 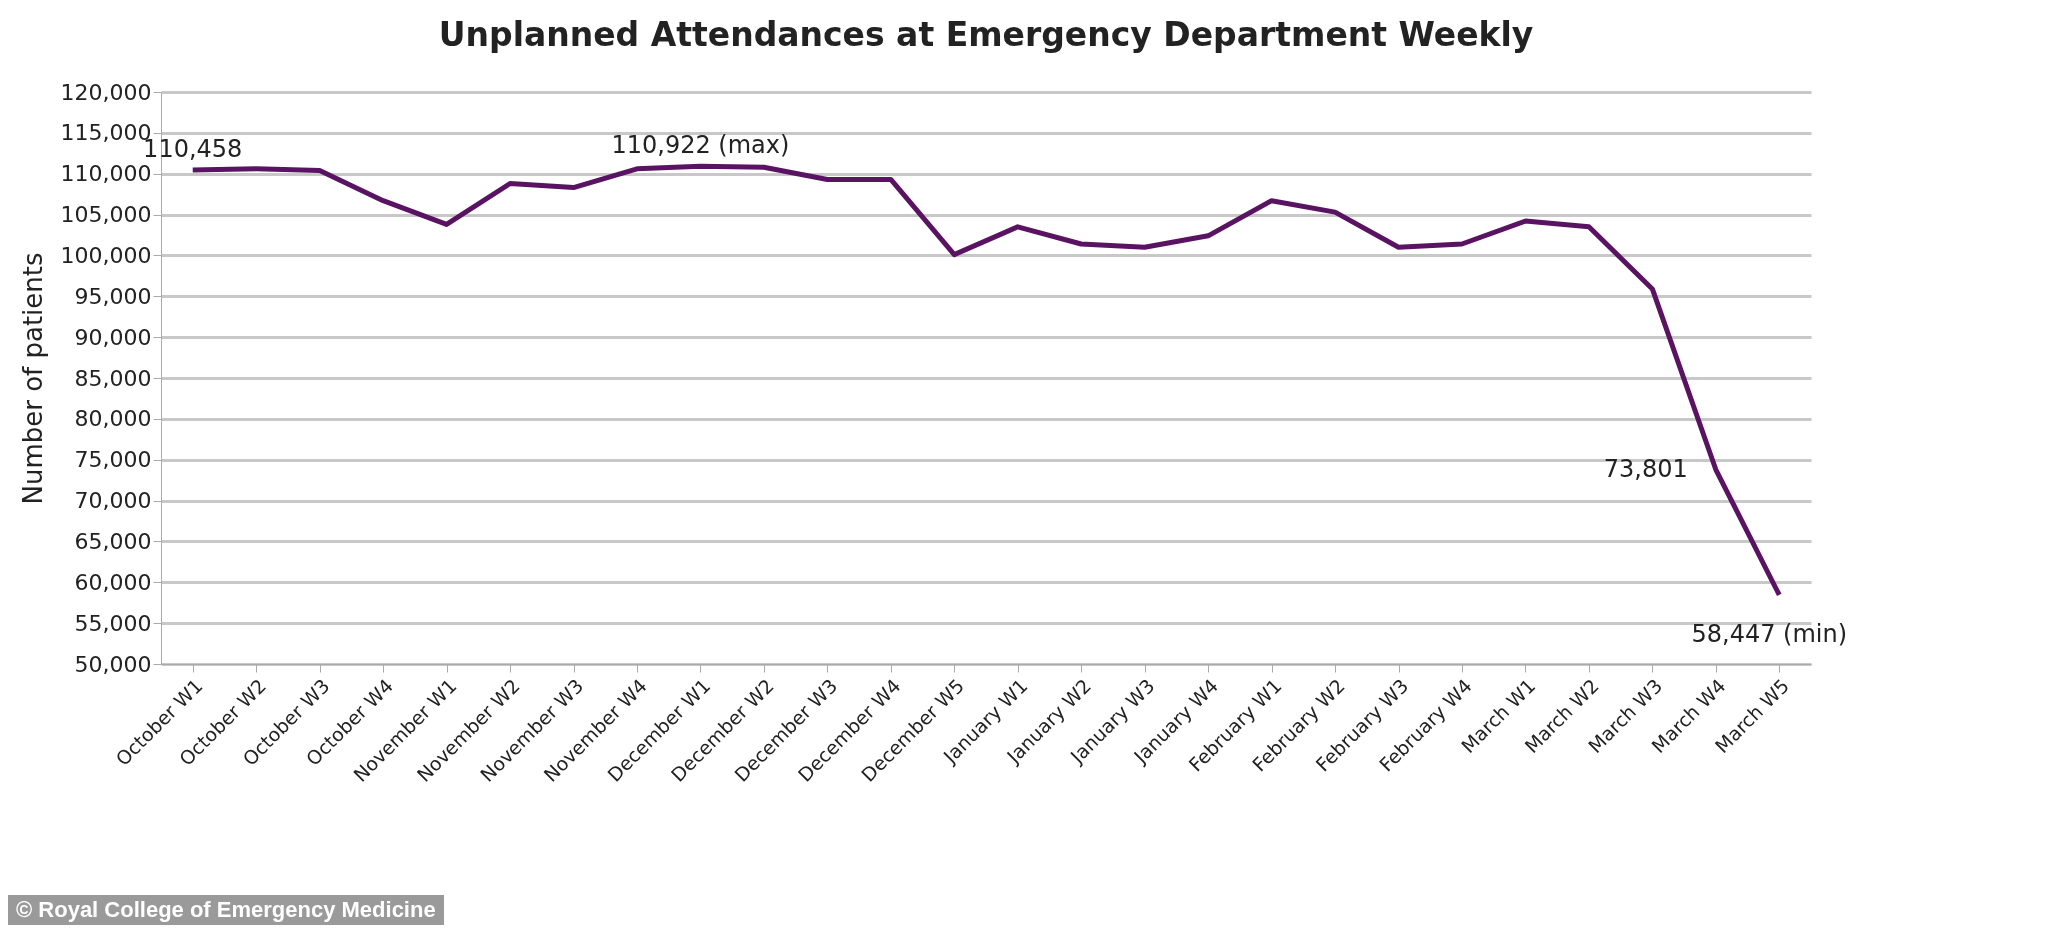 I want to click on y-tick-label: 100,000, so click(x=106, y=255).